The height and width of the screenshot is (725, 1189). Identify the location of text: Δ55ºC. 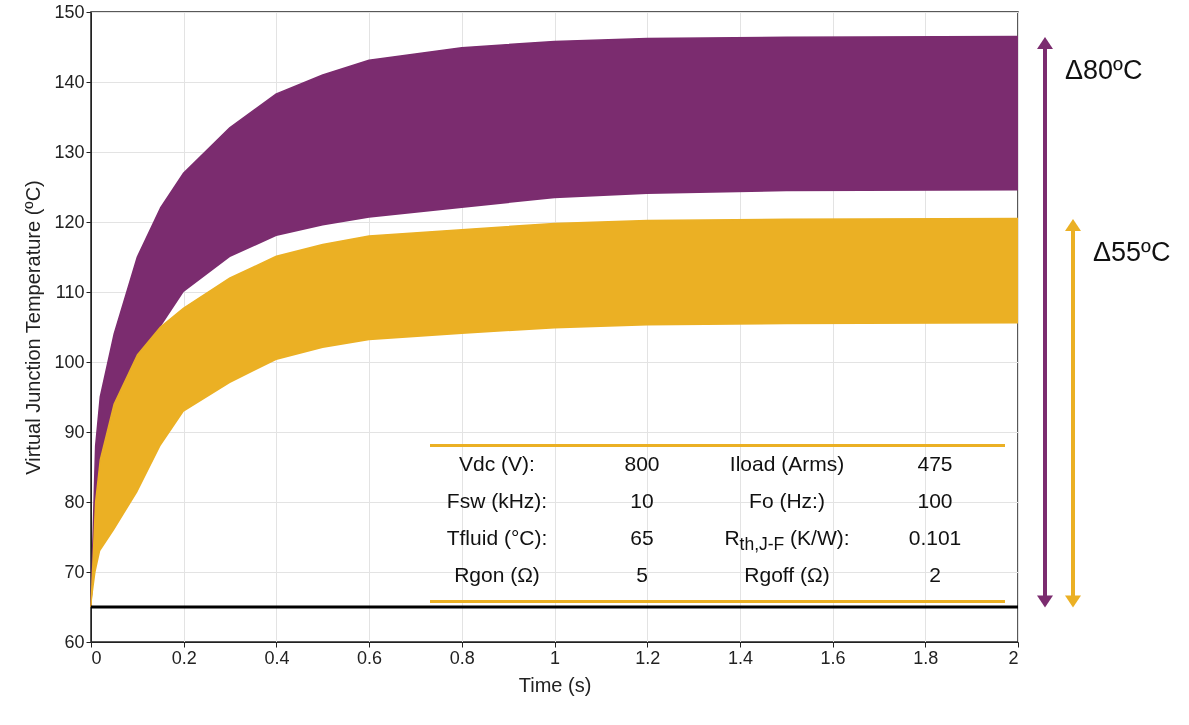
(1132, 252).